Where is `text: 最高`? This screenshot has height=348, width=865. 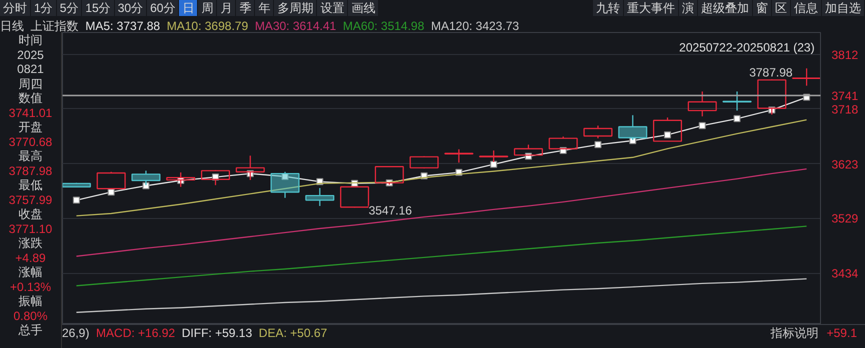
text: 最高 is located at coordinates (30, 155).